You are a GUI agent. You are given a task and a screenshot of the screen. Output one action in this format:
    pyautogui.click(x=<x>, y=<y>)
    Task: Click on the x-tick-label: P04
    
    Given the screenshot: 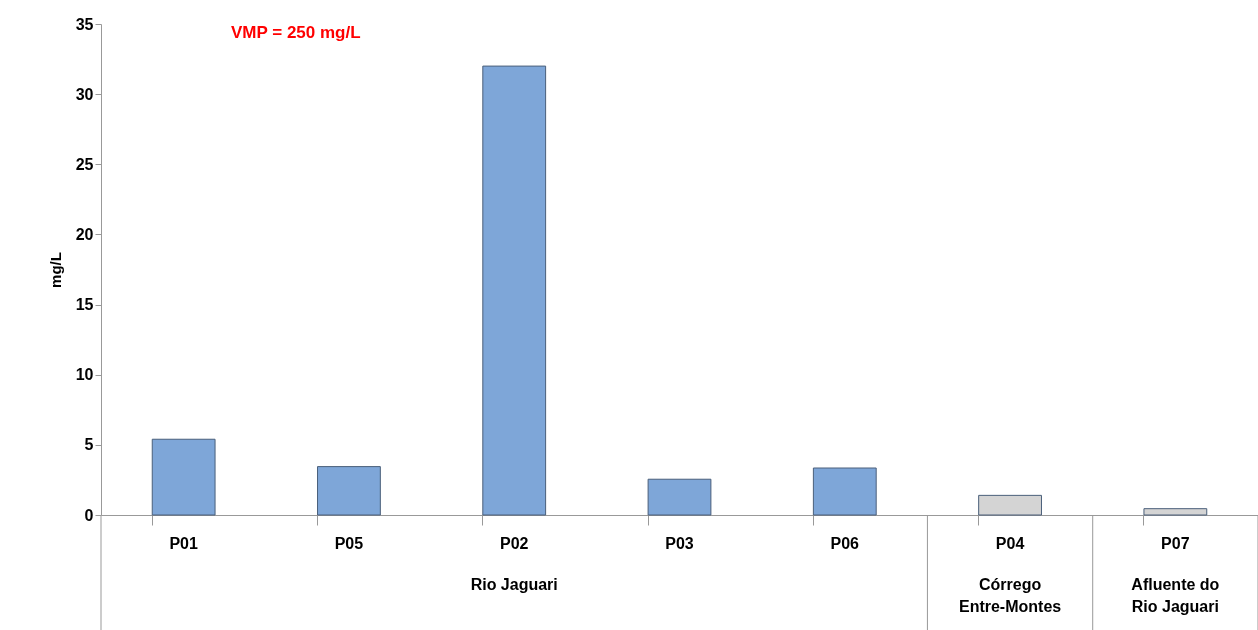 What is the action you would take?
    pyautogui.click(x=1010, y=543)
    